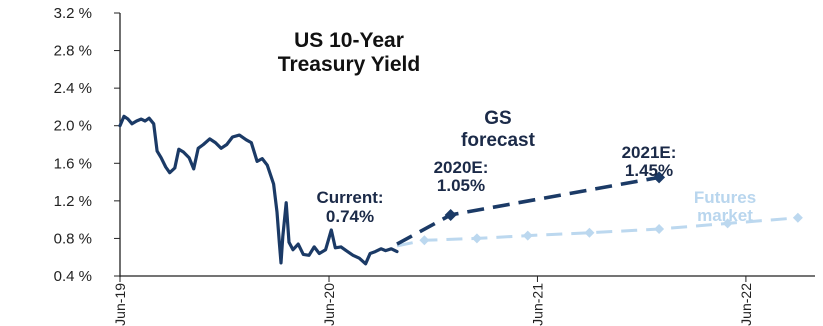 The image size is (823, 326). What do you see at coordinates (725, 197) in the screenshot?
I see `futures-market-label-line-1: Futures` at bounding box center [725, 197].